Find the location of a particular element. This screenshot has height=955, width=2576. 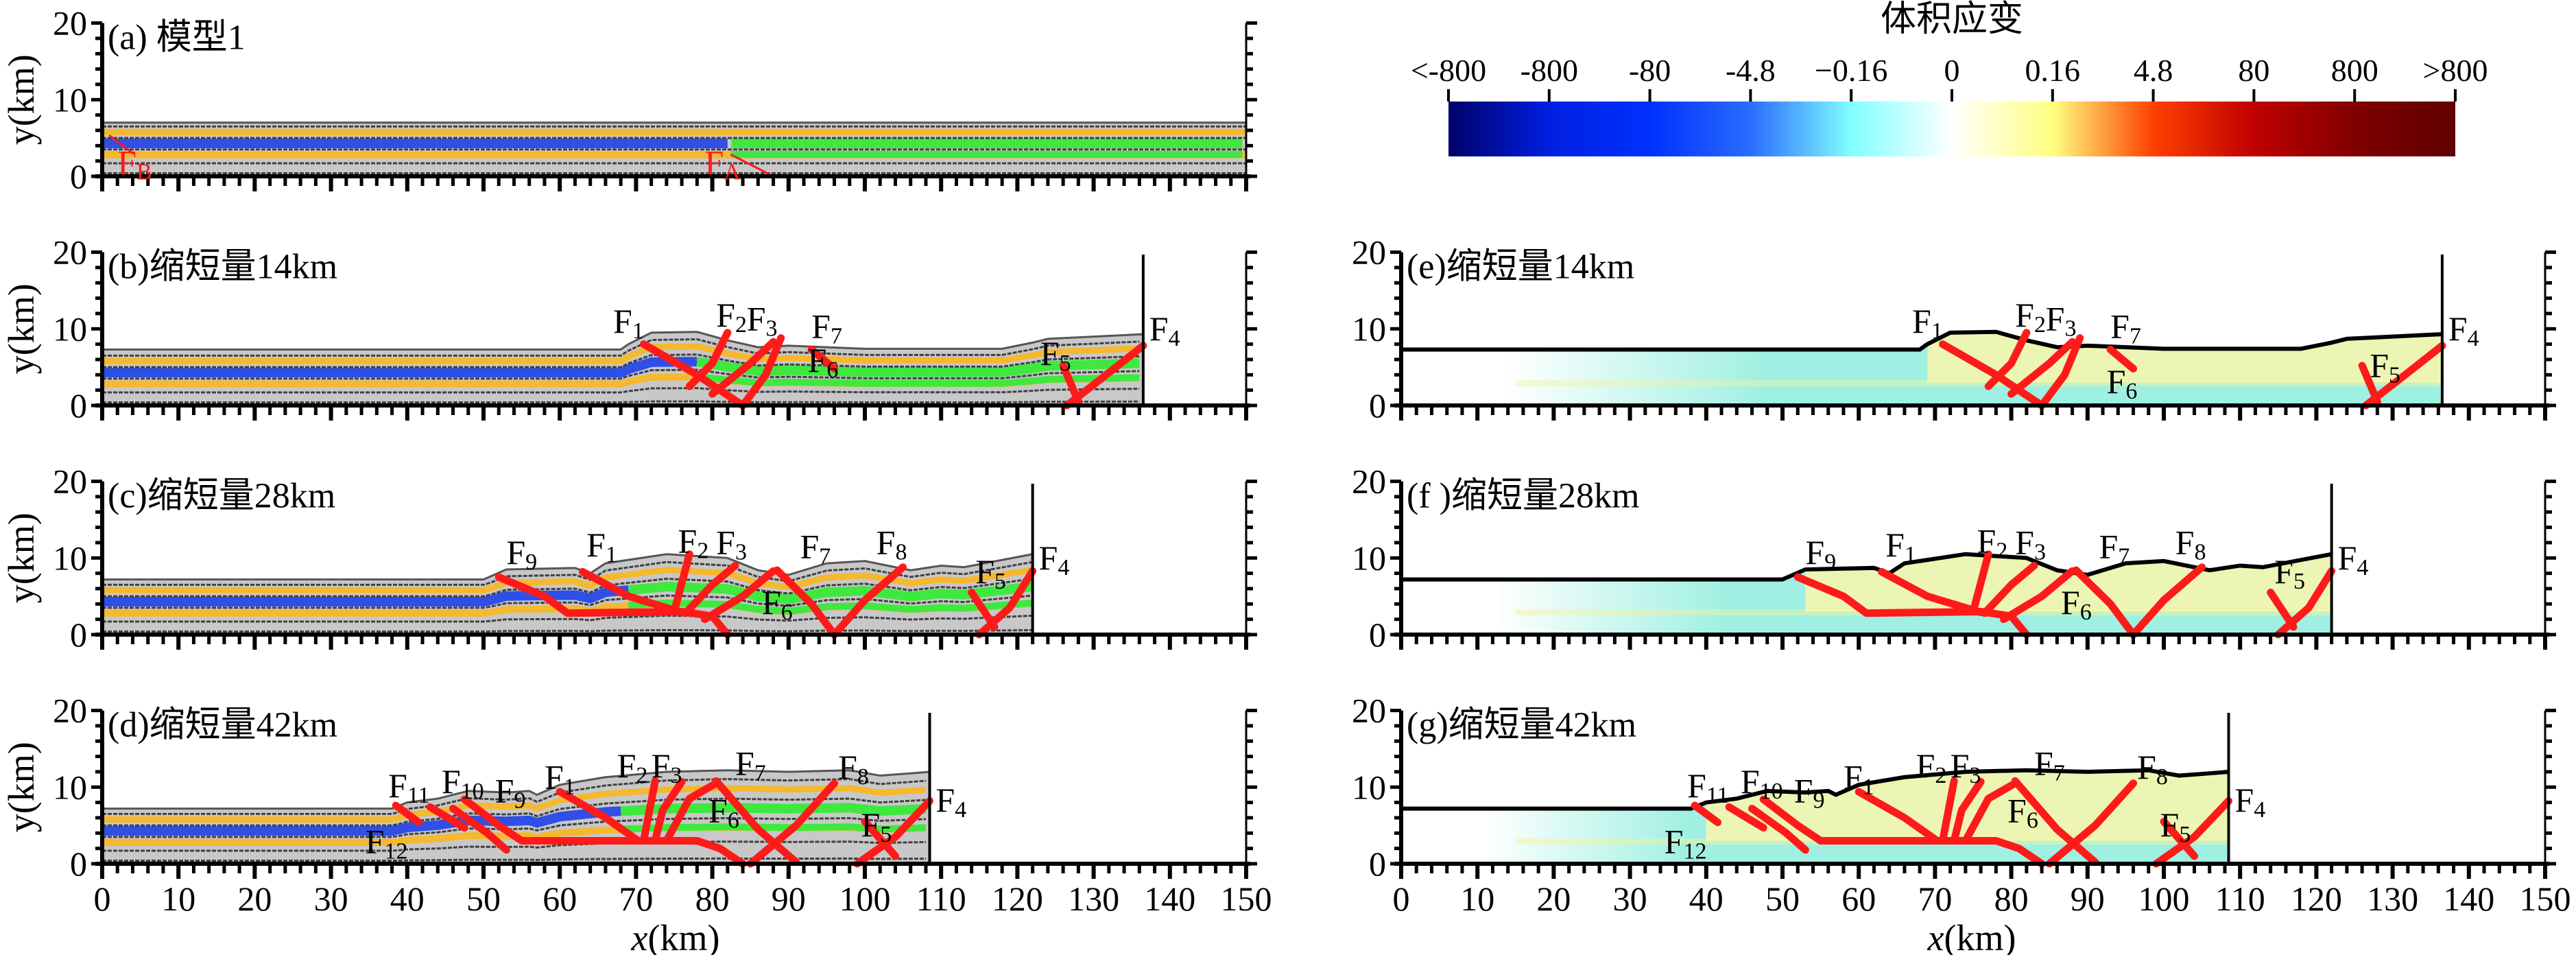

panel-title: (c)缩短量28km is located at coordinates (221, 497).